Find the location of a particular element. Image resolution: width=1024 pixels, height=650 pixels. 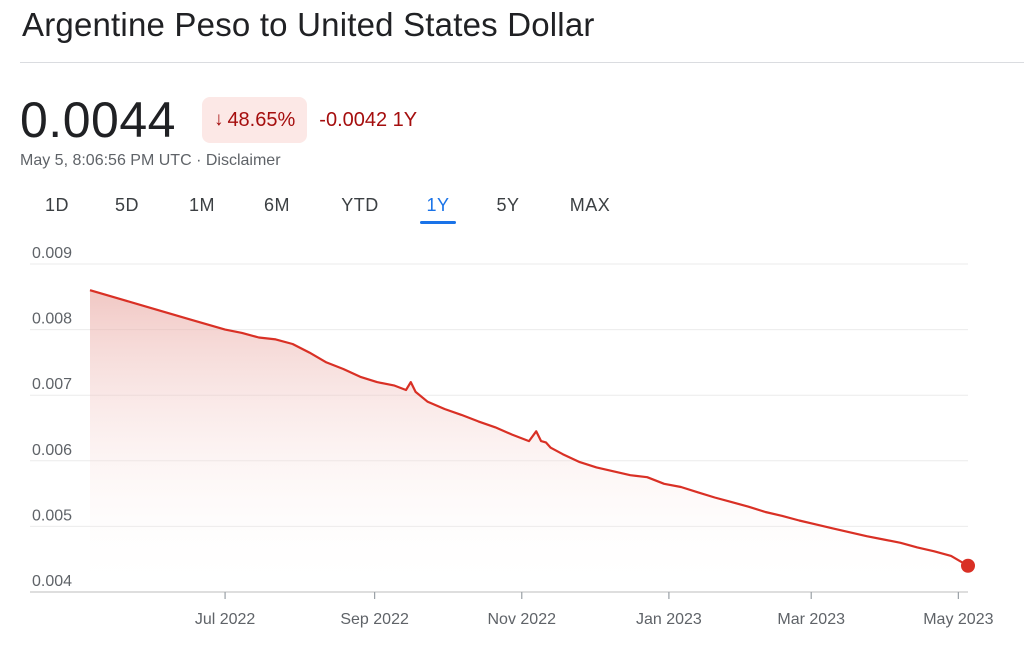

quote-meta: May 5, 8:06:56 PM UTC · Disclaimer is located at coordinates (150, 161).